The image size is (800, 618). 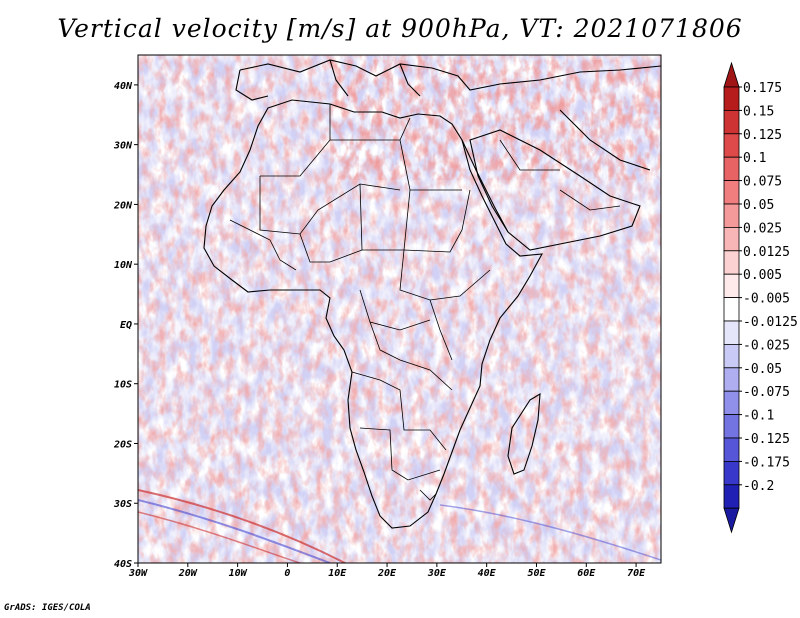 What do you see at coordinates (762, 182) in the screenshot?
I see `colorbar-label: 0.075` at bounding box center [762, 182].